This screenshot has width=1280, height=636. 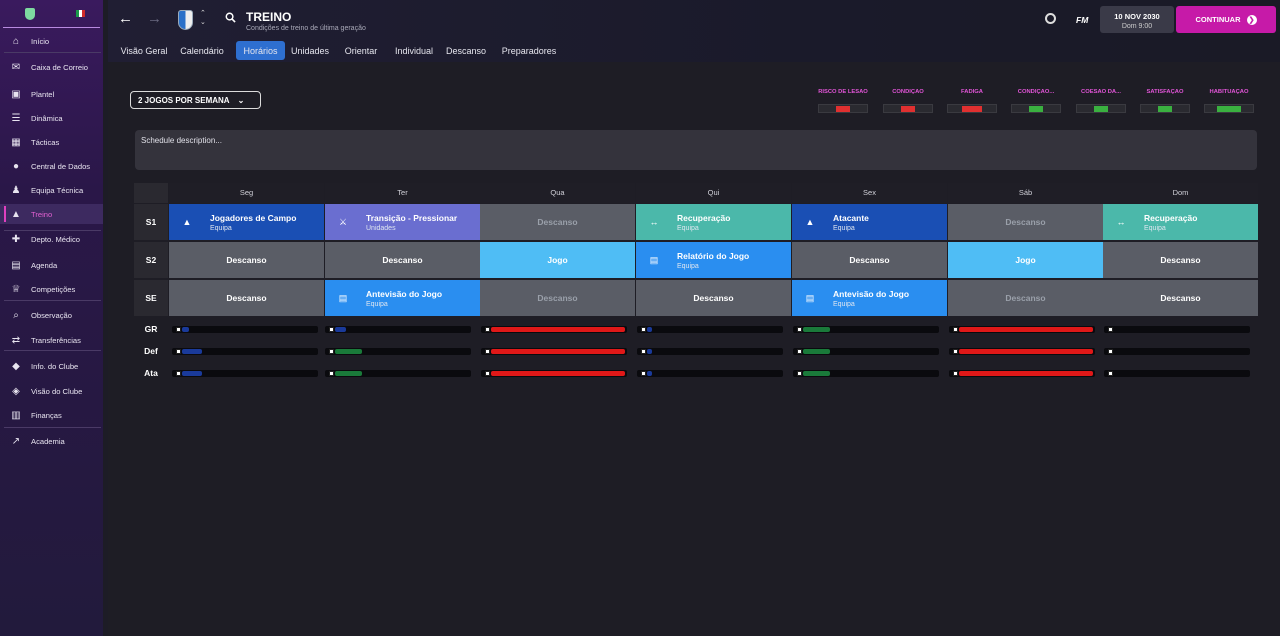 I want to click on sidebar-item-8: ▲ Treino, so click(x=51, y=214).